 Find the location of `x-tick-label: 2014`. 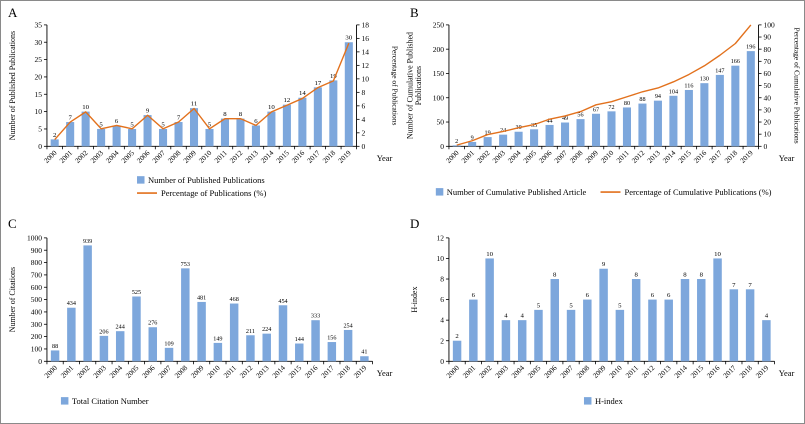

x-tick-label: 2014 is located at coordinates (669, 157).